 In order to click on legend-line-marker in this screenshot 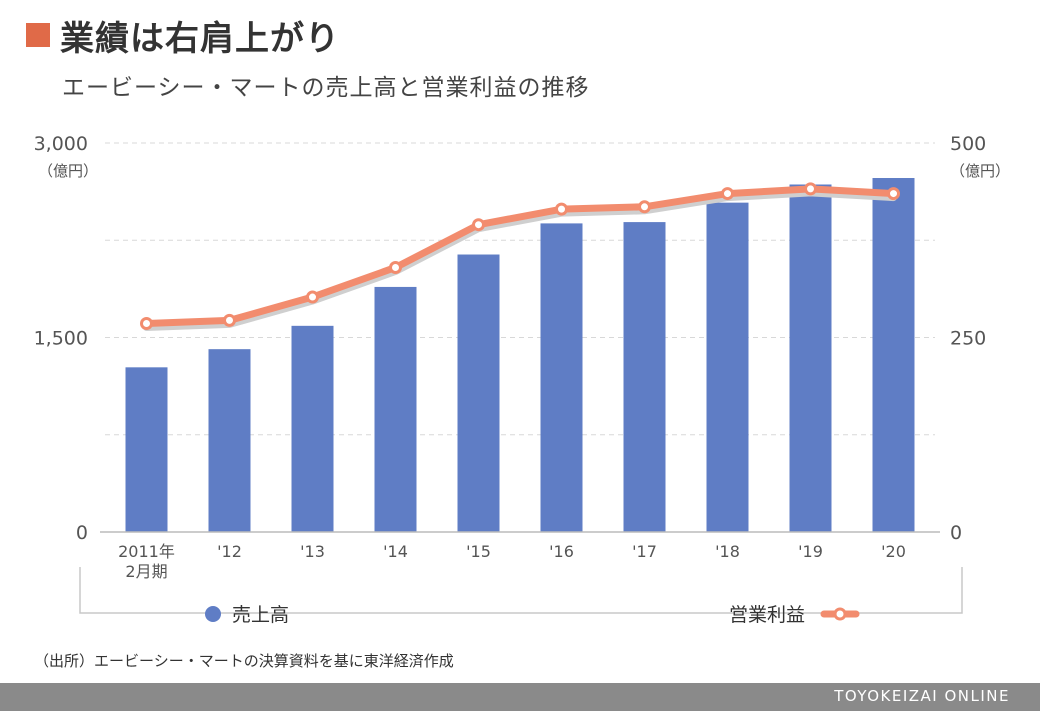, I will do `click(840, 614)`.